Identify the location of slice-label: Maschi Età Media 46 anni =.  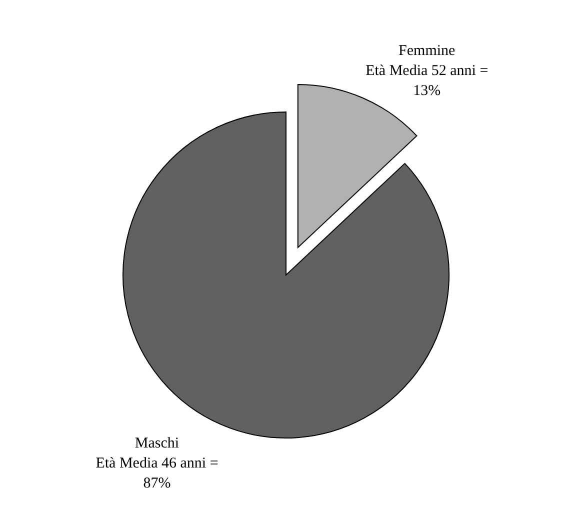
(157, 454).